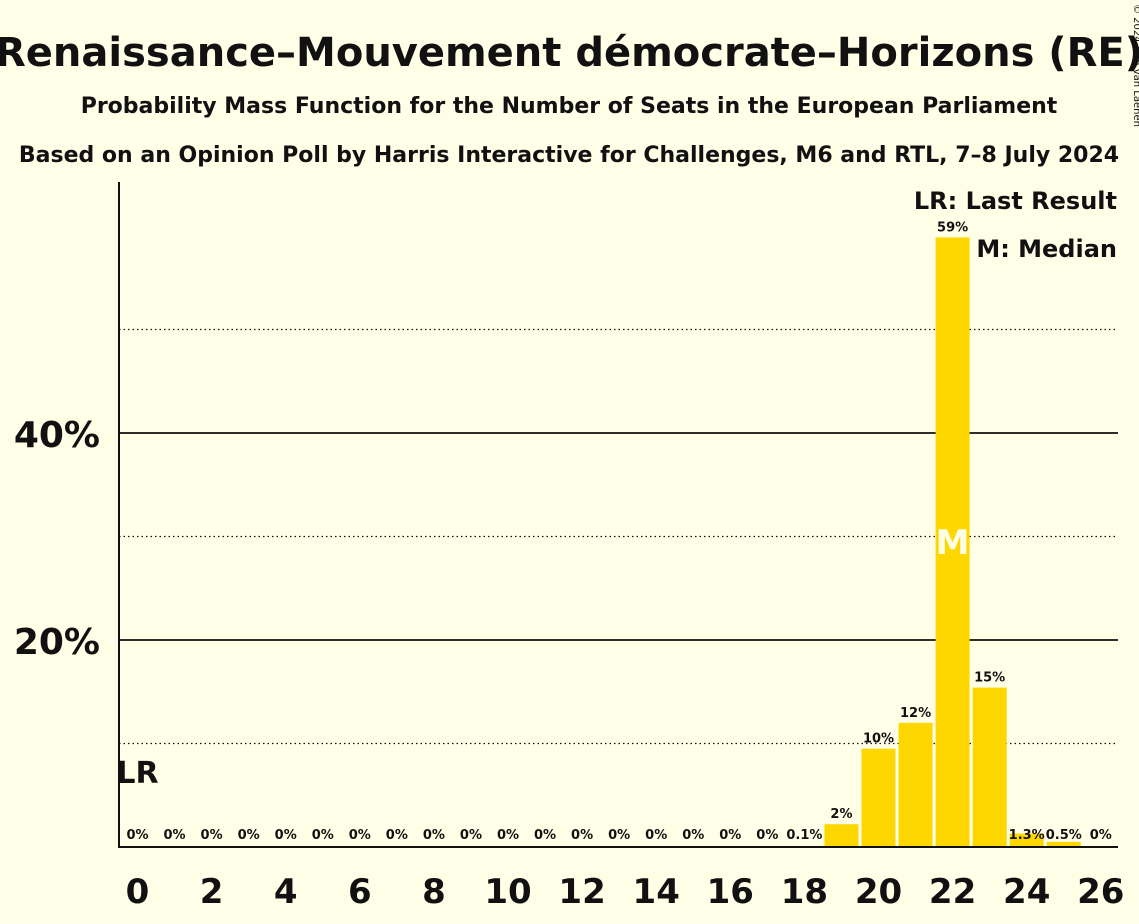 The image size is (1139, 924). What do you see at coordinates (137, 773) in the screenshot?
I see `last-result-marker: LR` at bounding box center [137, 773].